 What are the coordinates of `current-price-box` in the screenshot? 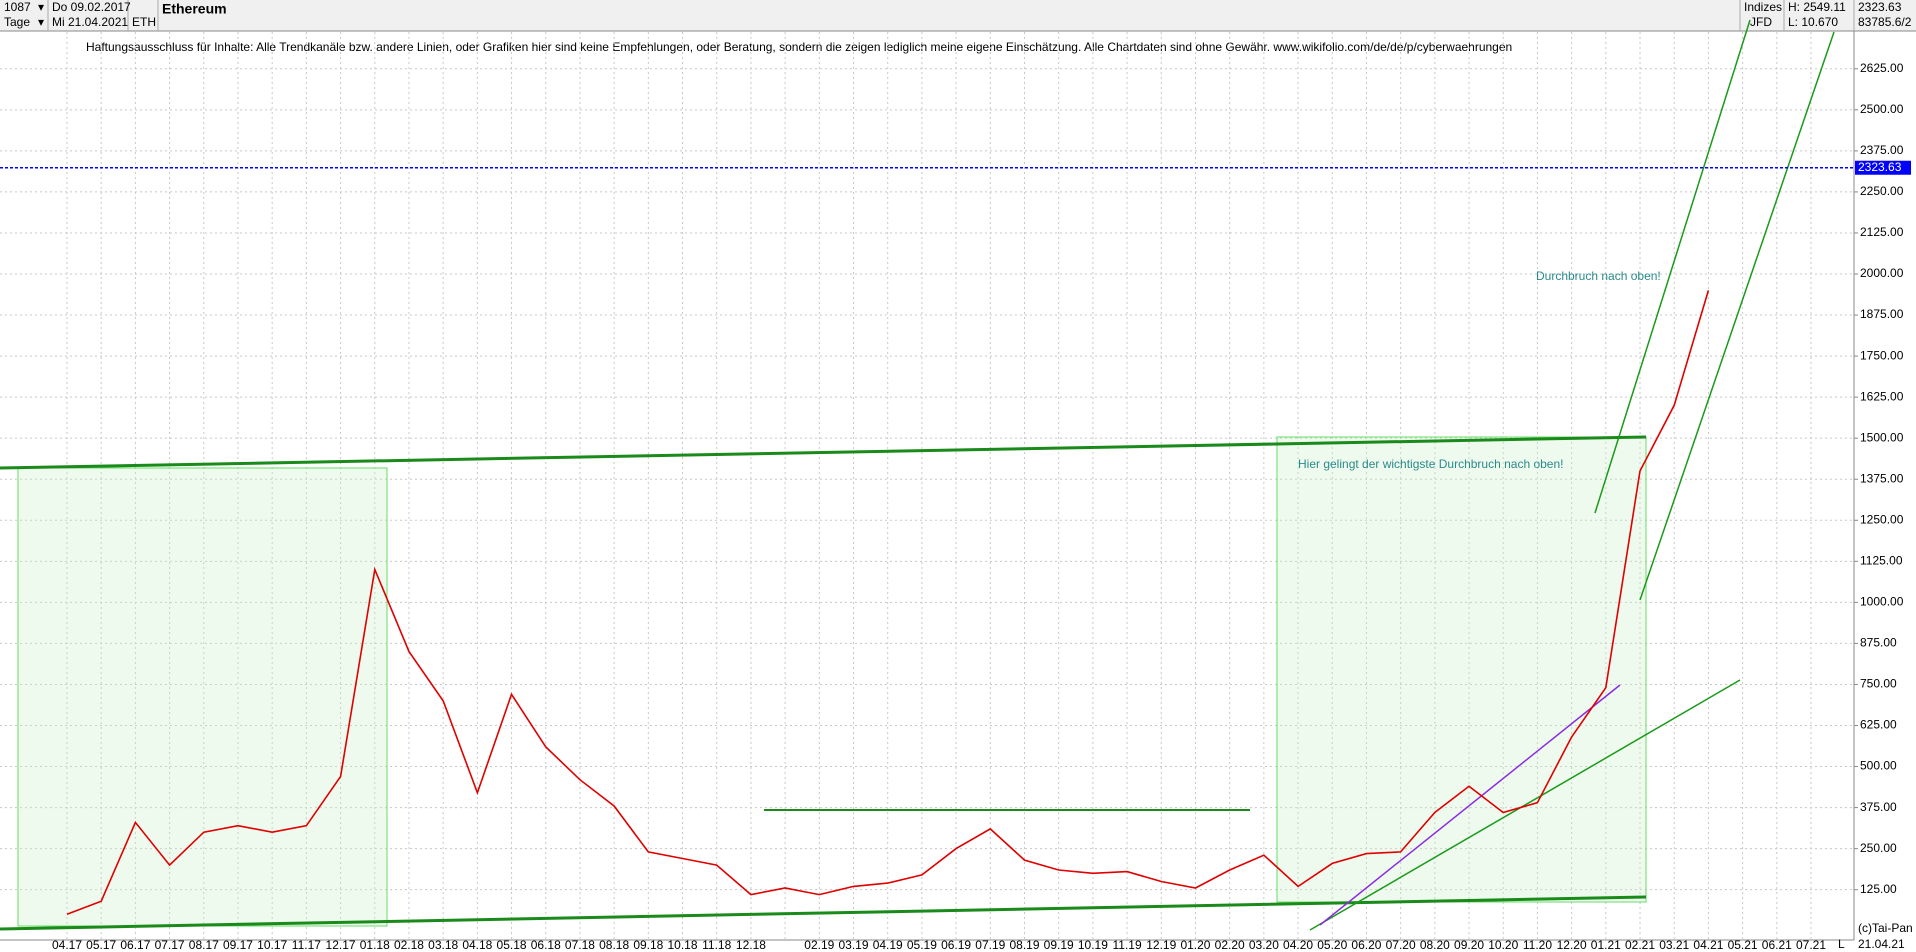 It's located at (1883, 167).